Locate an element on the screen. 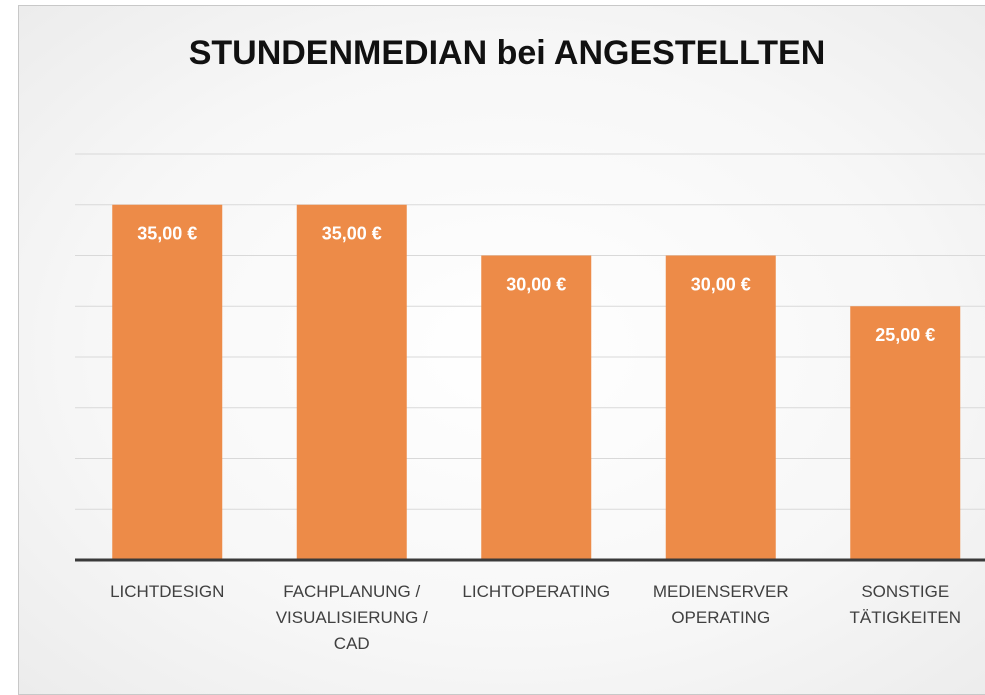 The height and width of the screenshot is (695, 985). x-tick-label: SONSTIGE TÄTIGKEITEN is located at coordinates (905, 604).